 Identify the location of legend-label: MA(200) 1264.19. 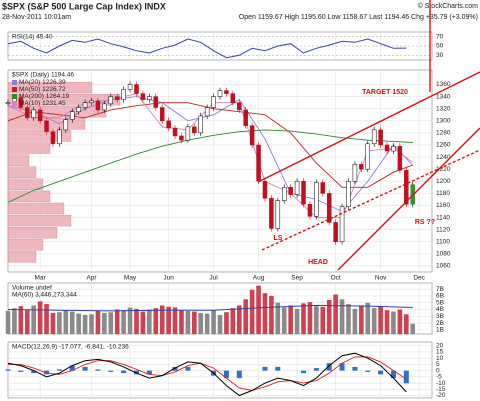
(44, 96).